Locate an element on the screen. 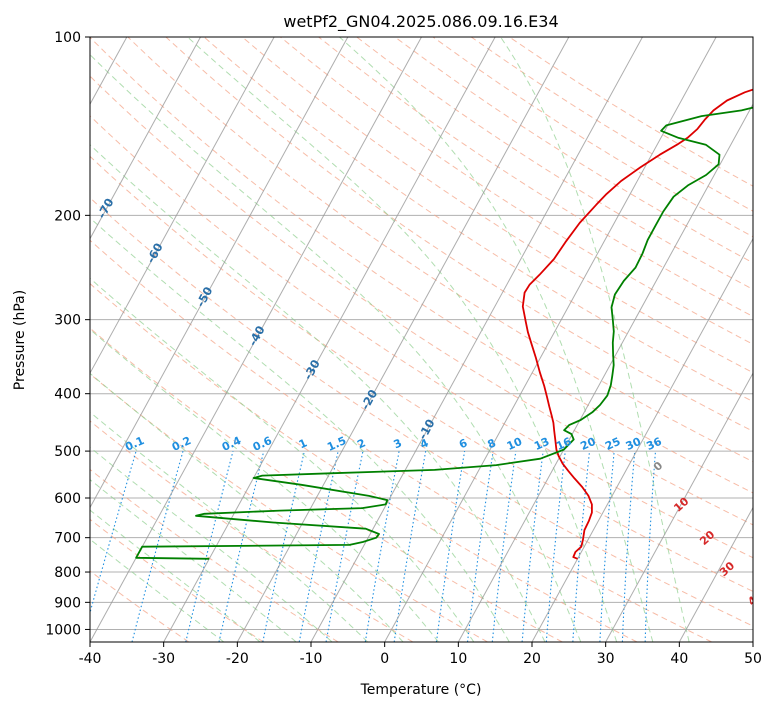 The height and width of the screenshot is (708, 775). dry-adiabat-label: 30 is located at coordinates (727, 569).